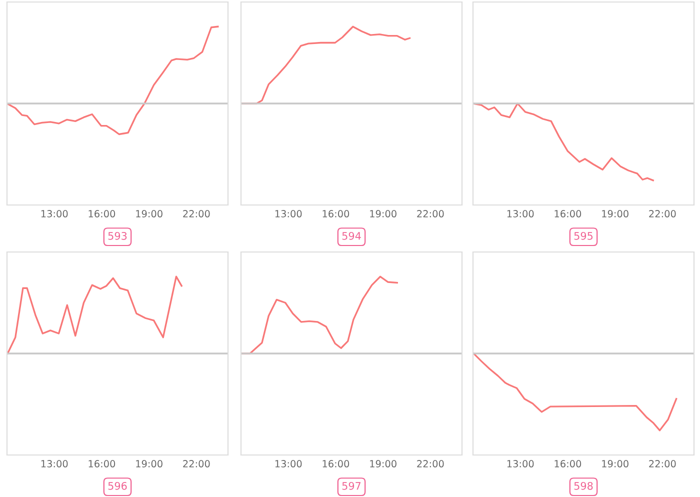  What do you see at coordinates (351, 236) in the screenshot?
I see `x-axis-title: 594` at bounding box center [351, 236].